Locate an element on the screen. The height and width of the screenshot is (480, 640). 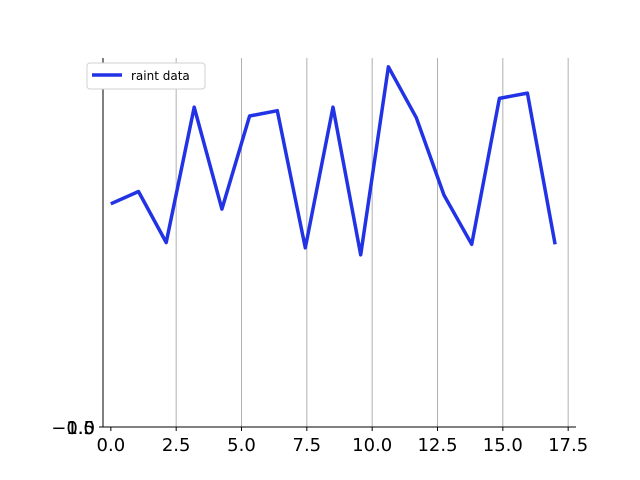
legend-box is located at coordinates (146, 76).